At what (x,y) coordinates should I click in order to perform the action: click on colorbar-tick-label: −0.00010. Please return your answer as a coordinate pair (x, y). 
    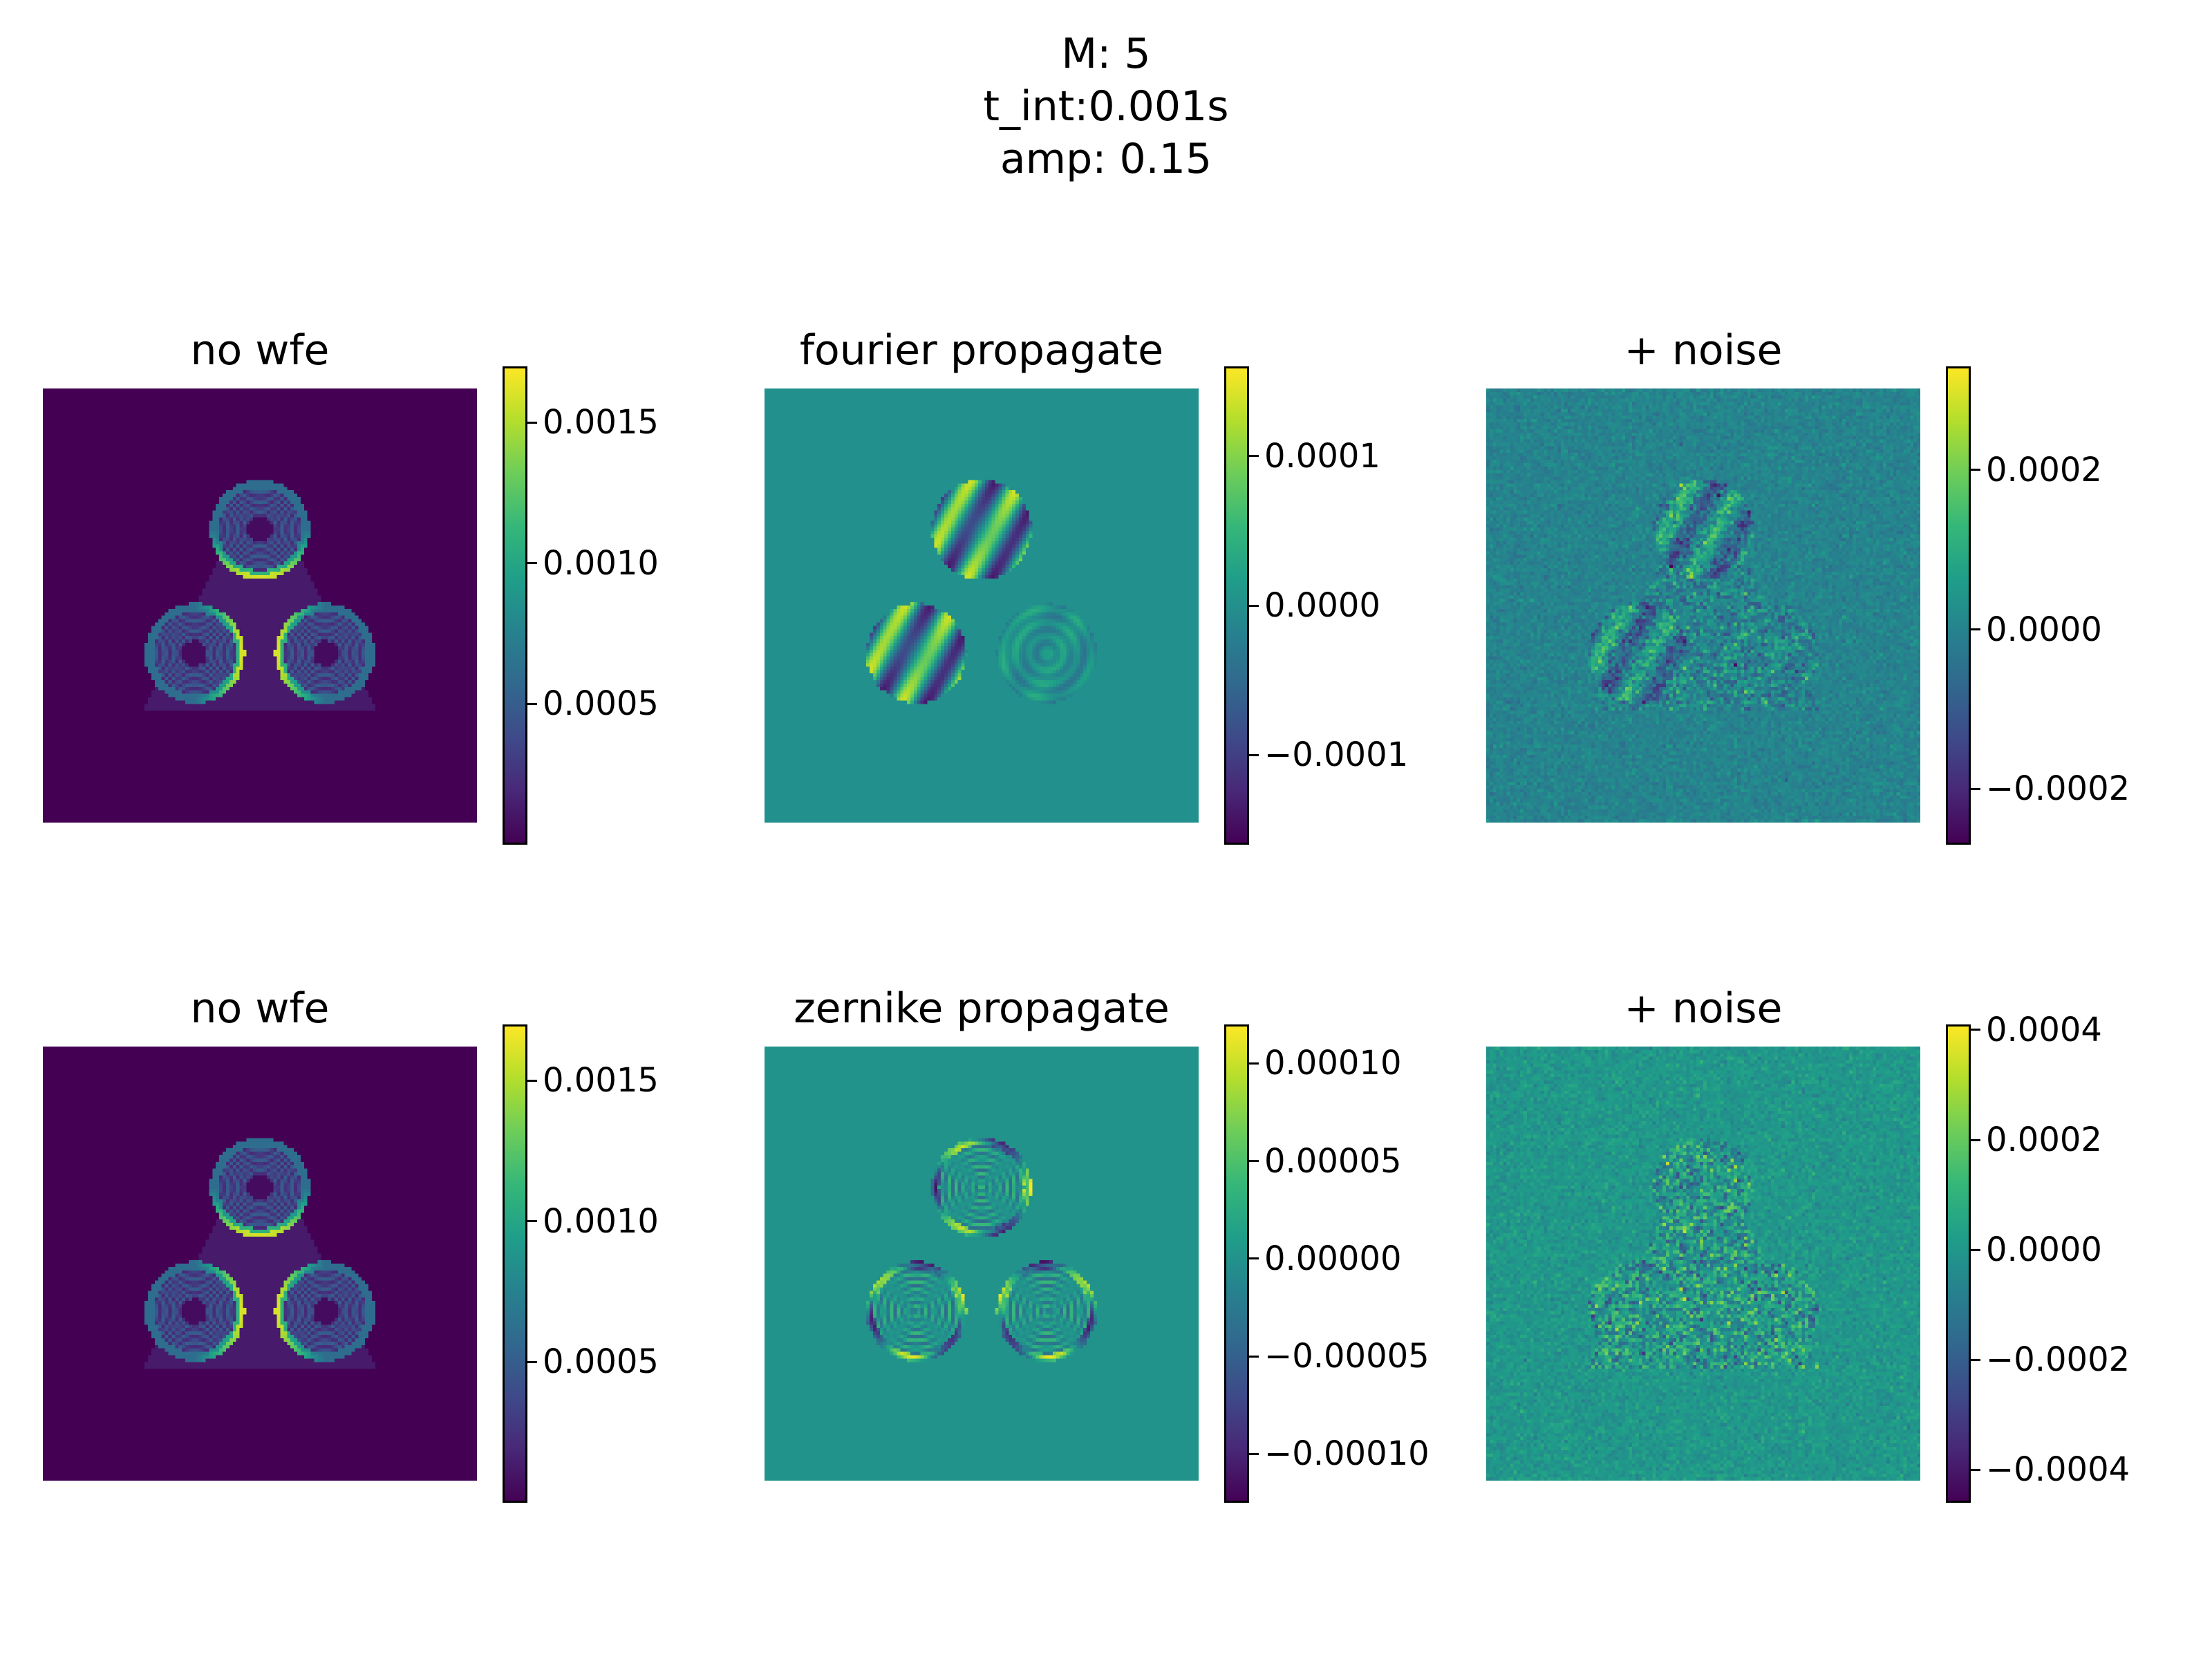
    Looking at the image, I should click on (1347, 1454).